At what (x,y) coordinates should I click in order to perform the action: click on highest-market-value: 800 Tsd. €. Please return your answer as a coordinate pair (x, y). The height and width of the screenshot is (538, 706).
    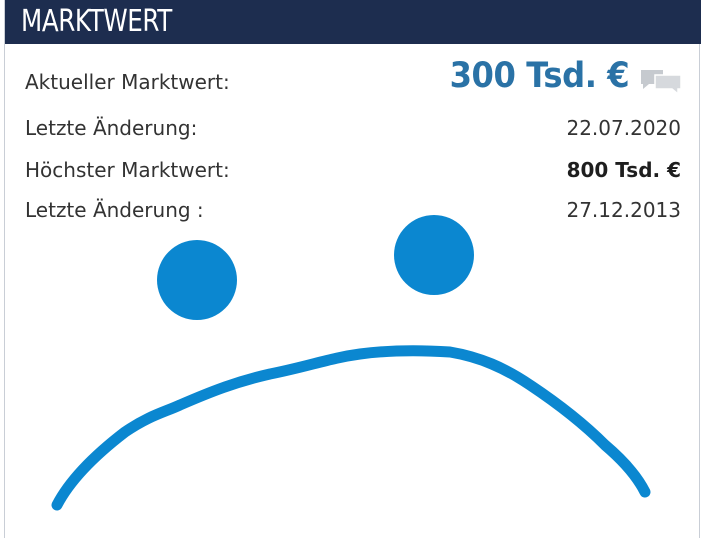
    Looking at the image, I should click on (623, 170).